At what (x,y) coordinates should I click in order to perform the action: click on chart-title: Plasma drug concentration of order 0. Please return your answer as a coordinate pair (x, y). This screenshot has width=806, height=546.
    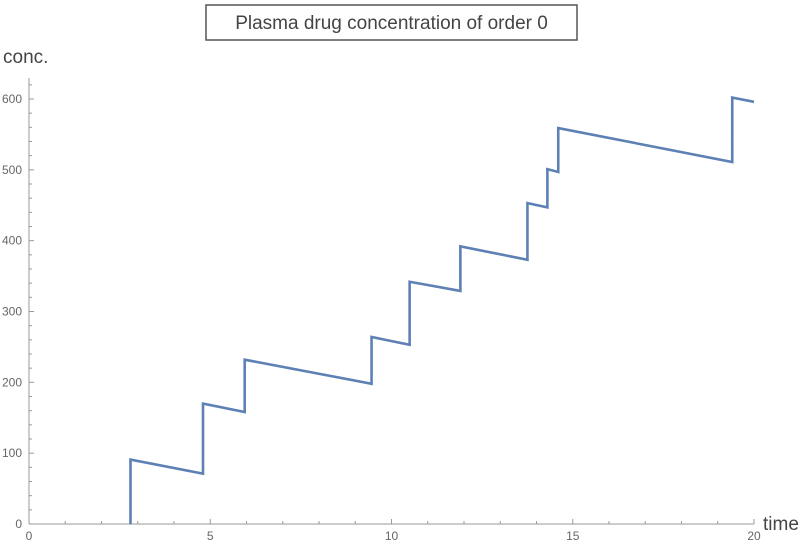
    Looking at the image, I should click on (391, 23).